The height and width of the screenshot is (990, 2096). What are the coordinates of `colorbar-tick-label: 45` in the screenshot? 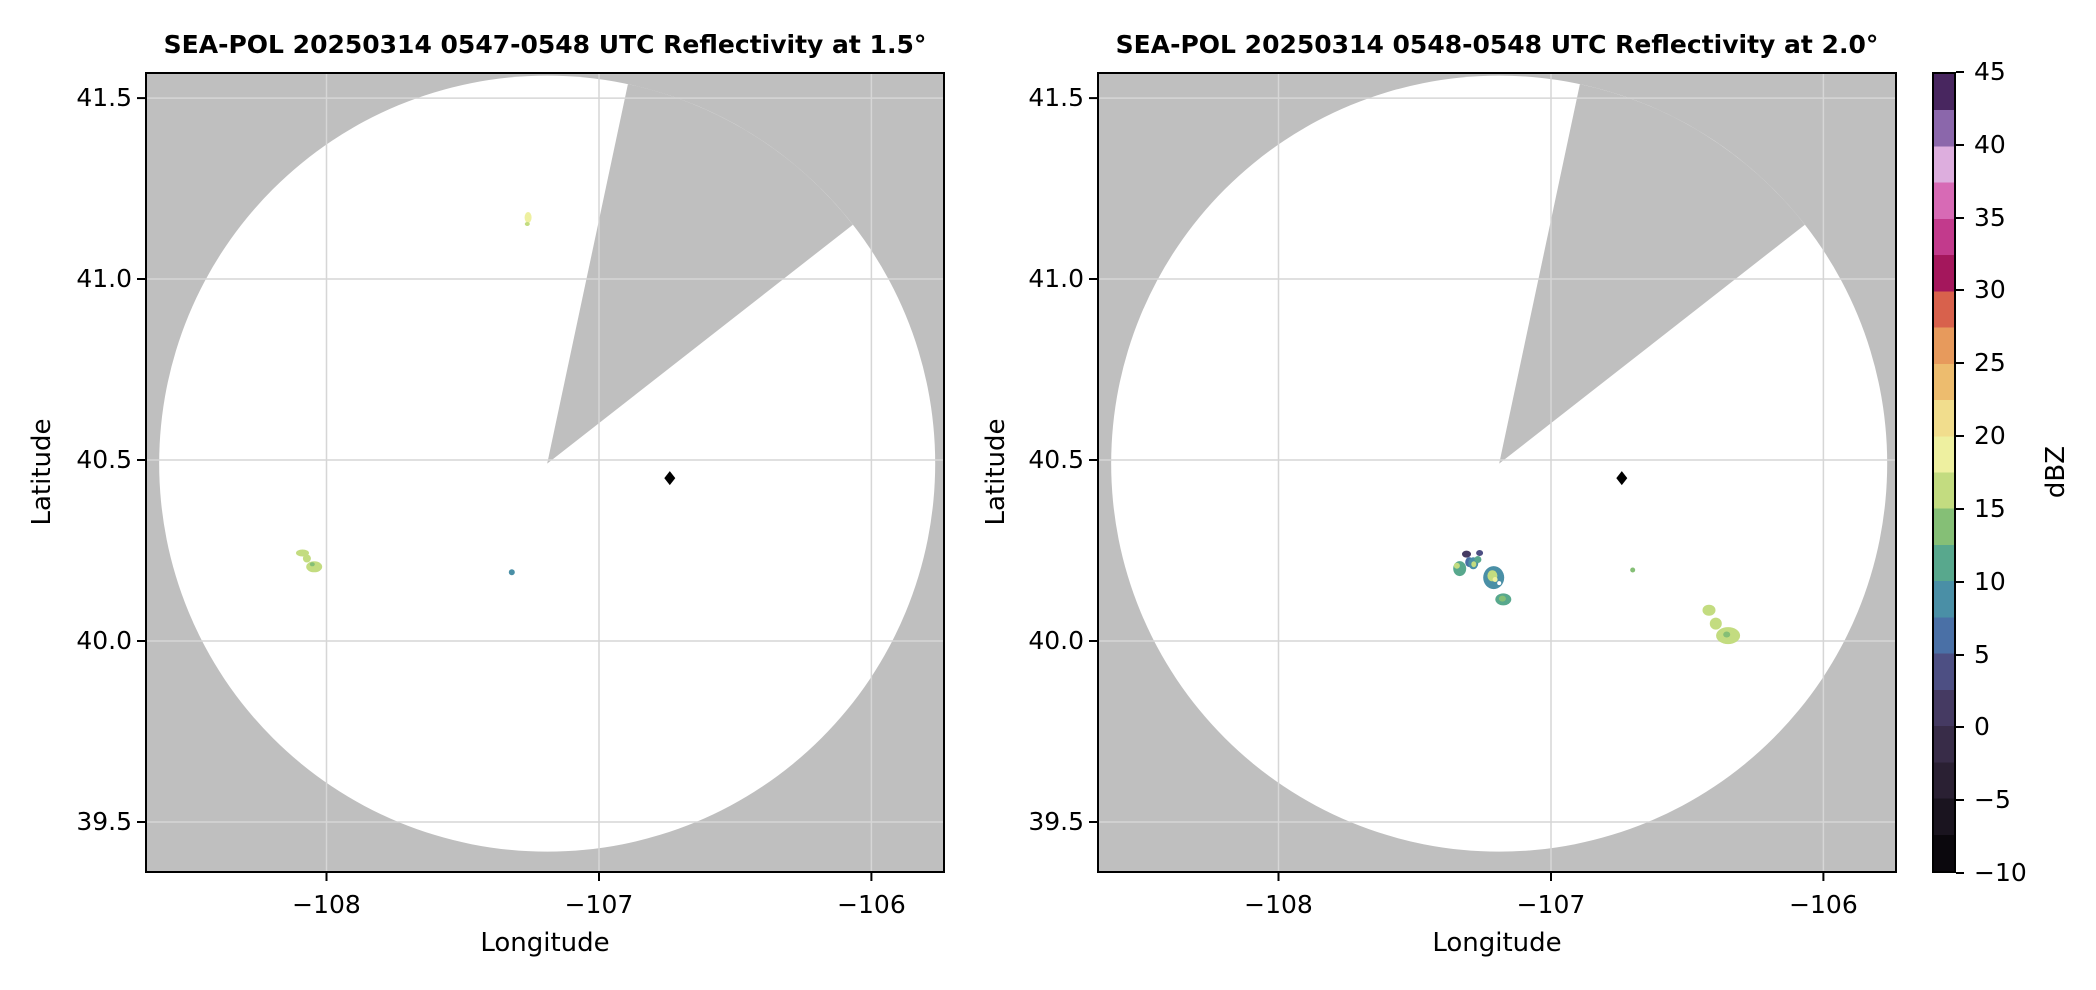 It's located at (1990, 71).